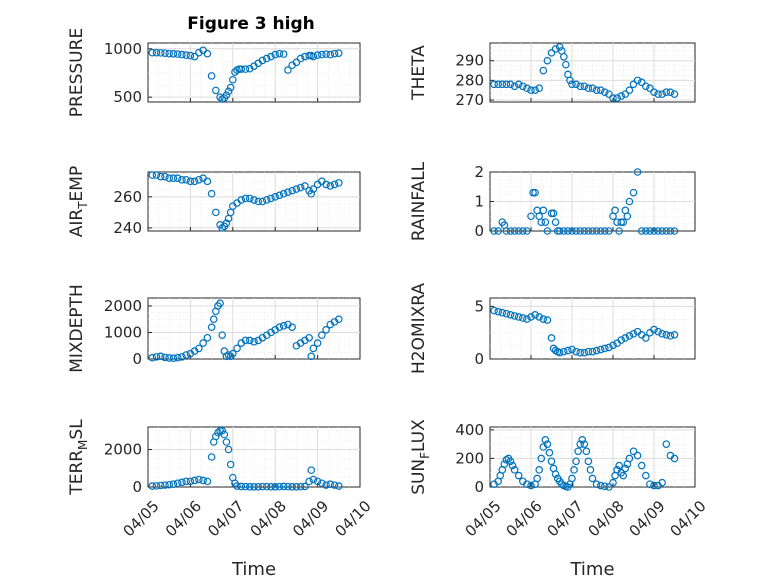 This screenshot has height=583, width=778. What do you see at coordinates (469, 61) in the screenshot?
I see `y-tick-label: 290` at bounding box center [469, 61].